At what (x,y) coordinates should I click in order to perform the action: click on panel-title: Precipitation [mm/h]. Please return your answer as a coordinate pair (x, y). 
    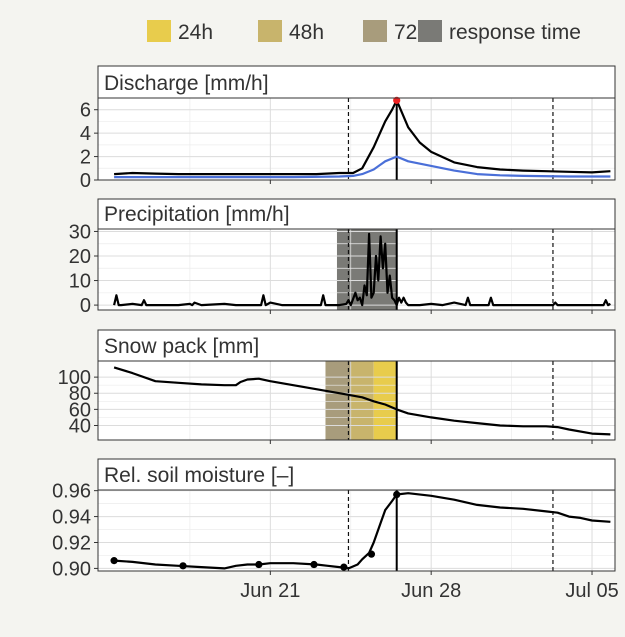
    Looking at the image, I should click on (197, 214).